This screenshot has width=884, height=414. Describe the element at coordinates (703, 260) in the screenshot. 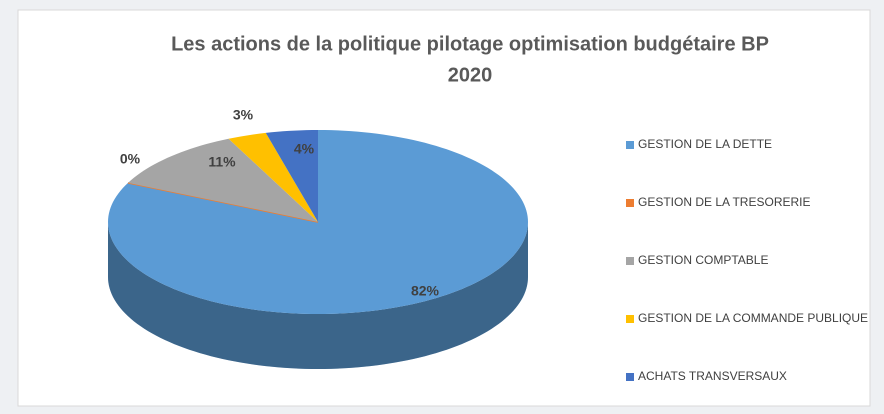

I see `legend-label: GESTION COMPTABLE` at that location.